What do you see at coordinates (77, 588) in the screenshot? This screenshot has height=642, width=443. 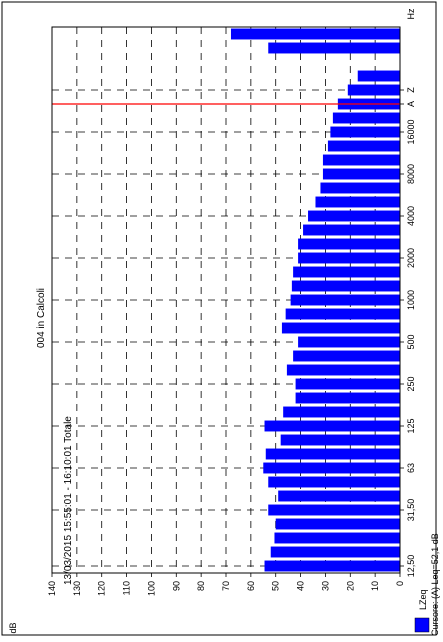 I see `value-tick-label: 130` at bounding box center [77, 588].